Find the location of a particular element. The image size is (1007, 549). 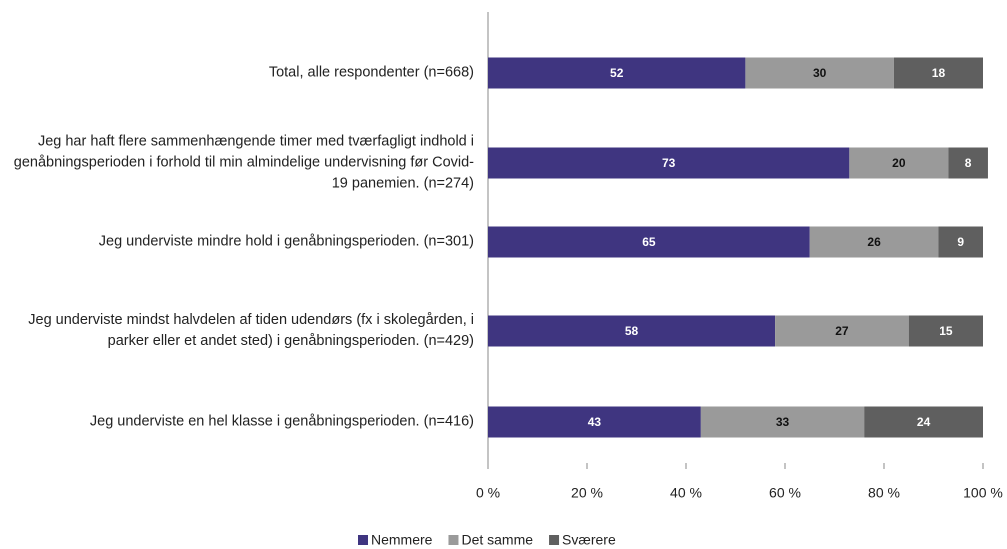

data-label: 33 is located at coordinates (783, 422).